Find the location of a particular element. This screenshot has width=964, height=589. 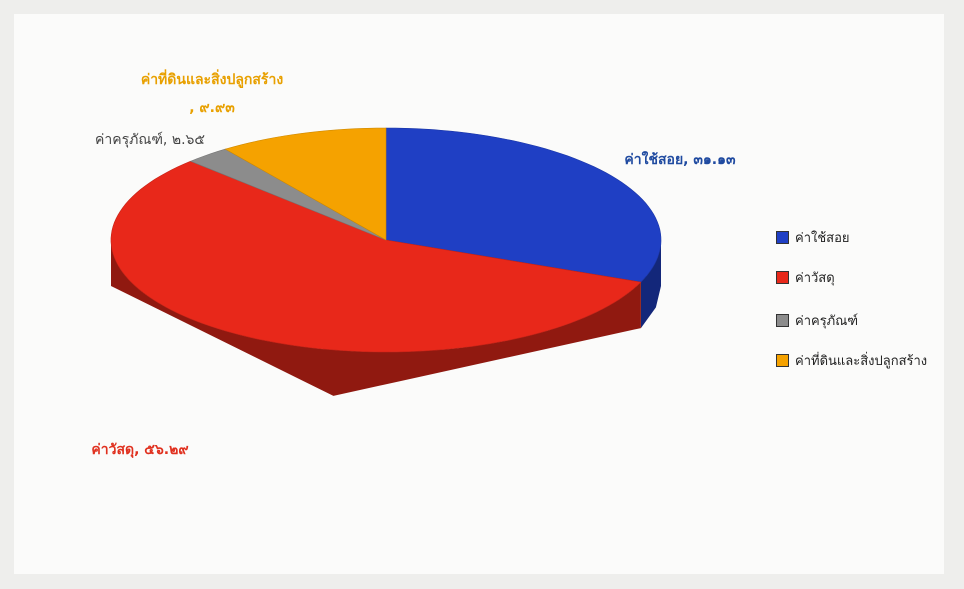

data-label: ค่าวัสดุ, ๕๖.๒๙ is located at coordinates (140, 450).